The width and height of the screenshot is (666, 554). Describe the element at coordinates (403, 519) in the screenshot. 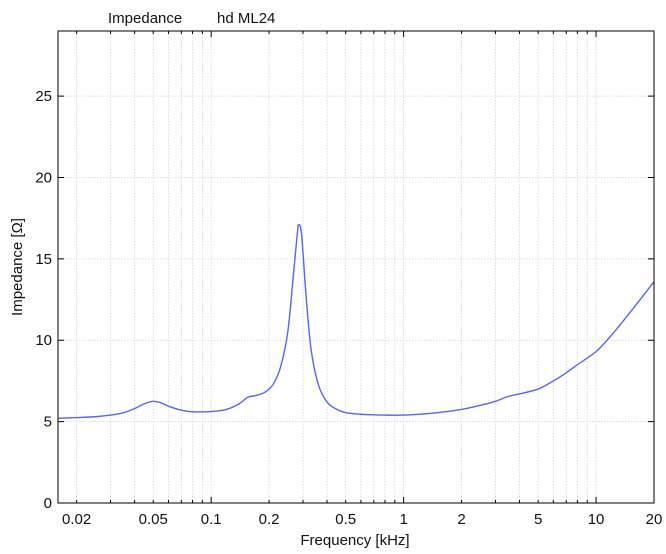

I see `x-tick-label: 1` at that location.